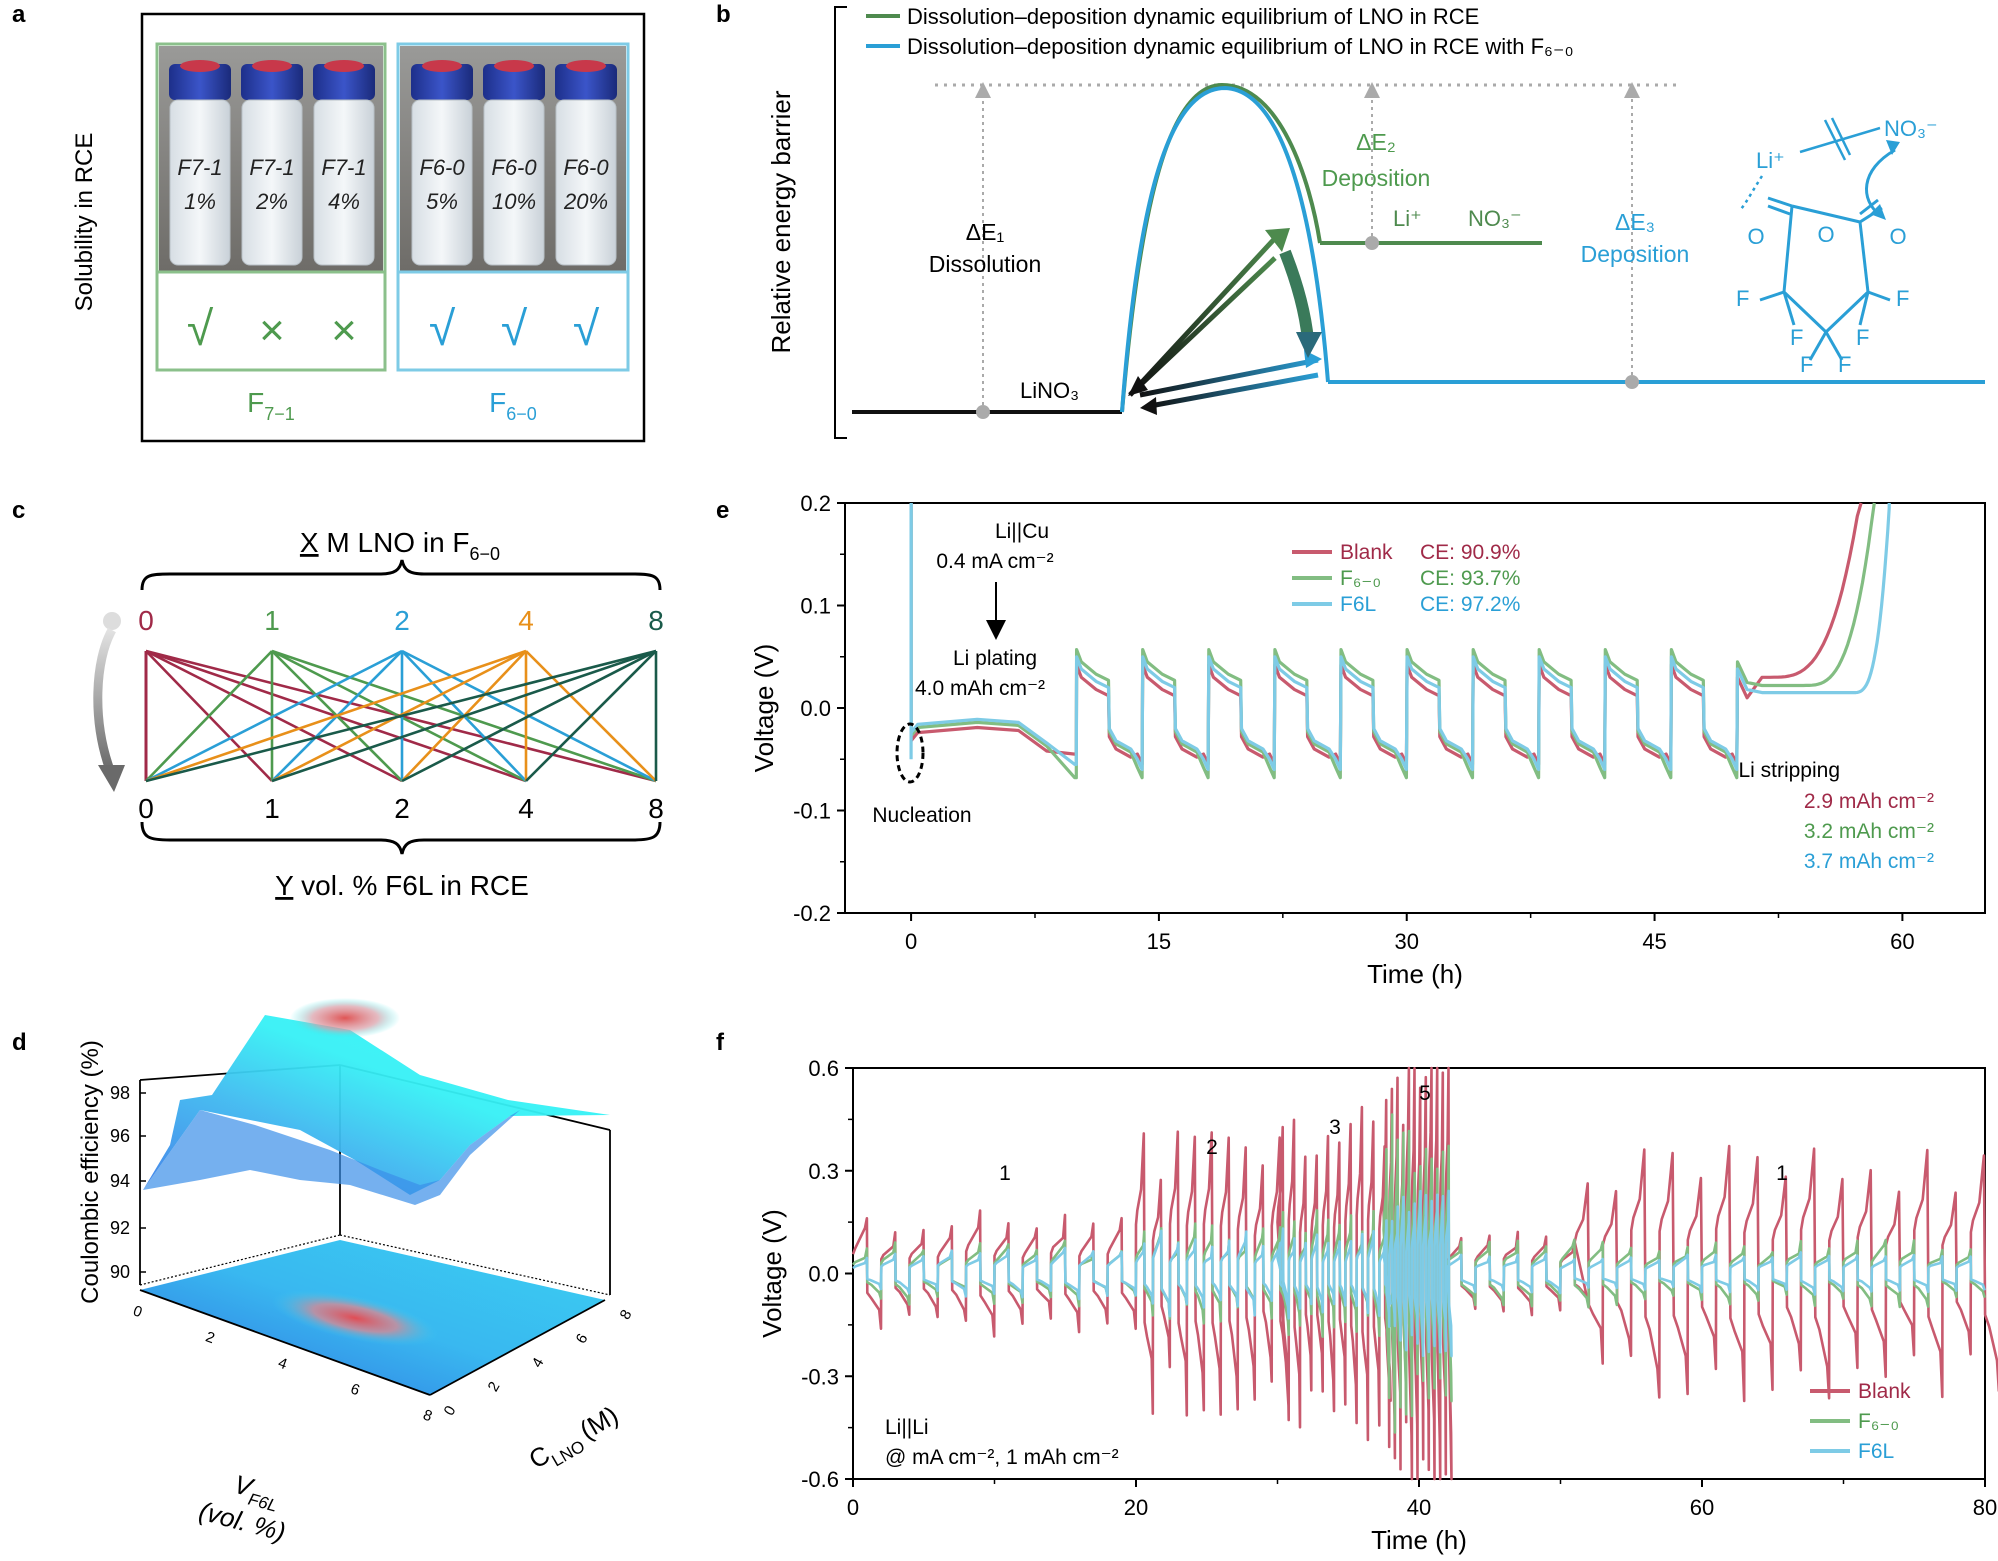  What do you see at coordinates (585, 201) in the screenshot?
I see `vial-label: 20%` at bounding box center [585, 201].